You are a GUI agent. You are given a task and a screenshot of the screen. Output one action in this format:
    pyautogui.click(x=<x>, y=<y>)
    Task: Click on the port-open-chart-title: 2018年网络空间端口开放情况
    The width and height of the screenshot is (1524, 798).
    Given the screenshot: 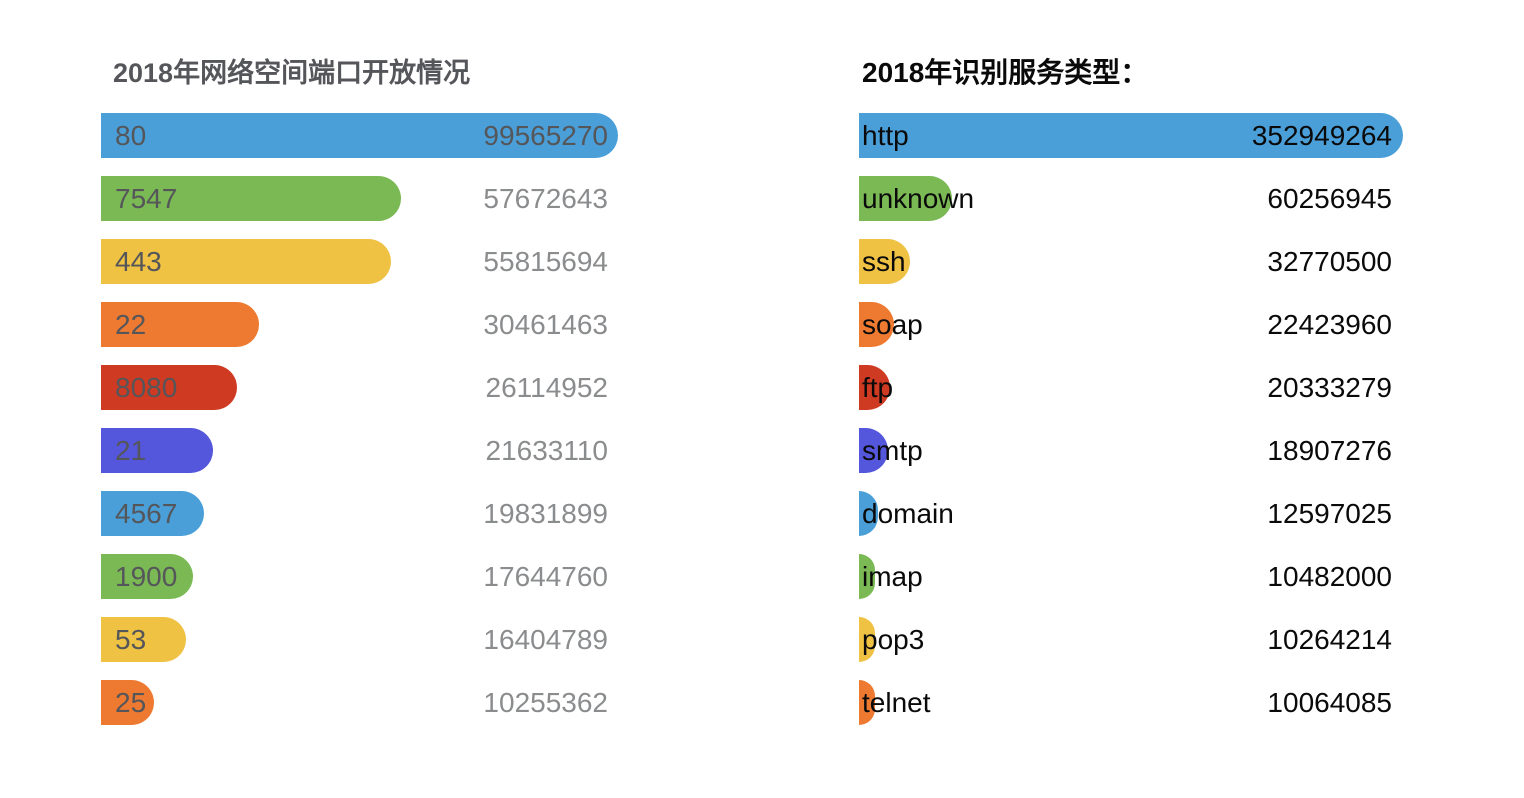 What is the action you would take?
    pyautogui.click(x=292, y=73)
    